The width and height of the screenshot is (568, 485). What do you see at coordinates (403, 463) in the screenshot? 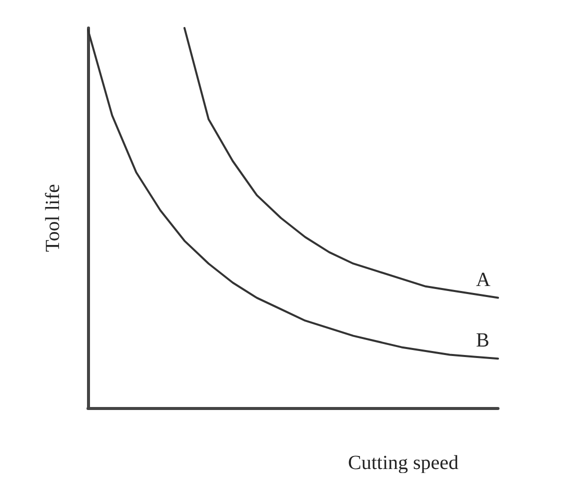
I see `x-axis-title: Cutting speed` at bounding box center [403, 463].